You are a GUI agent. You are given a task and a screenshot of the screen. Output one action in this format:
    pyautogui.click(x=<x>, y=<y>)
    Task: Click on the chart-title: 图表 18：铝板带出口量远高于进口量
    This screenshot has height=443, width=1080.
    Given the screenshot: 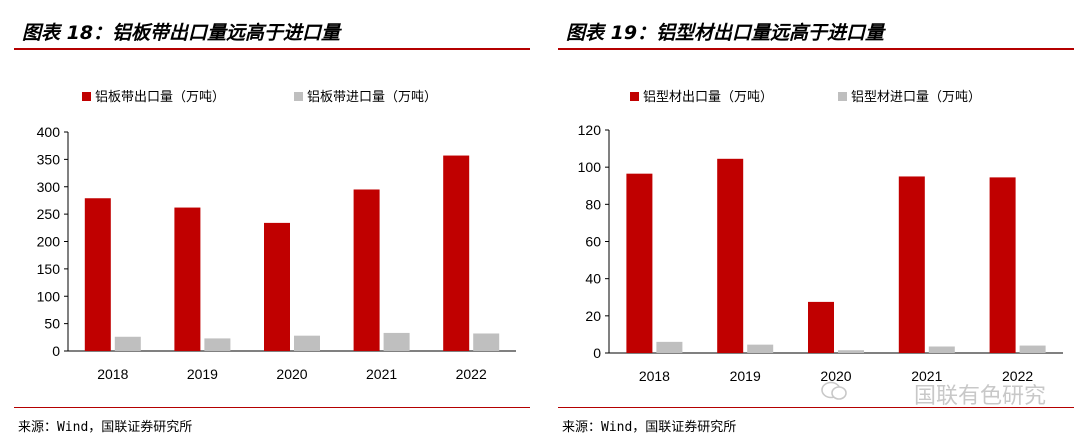 What is the action you would take?
    pyautogui.click(x=181, y=33)
    